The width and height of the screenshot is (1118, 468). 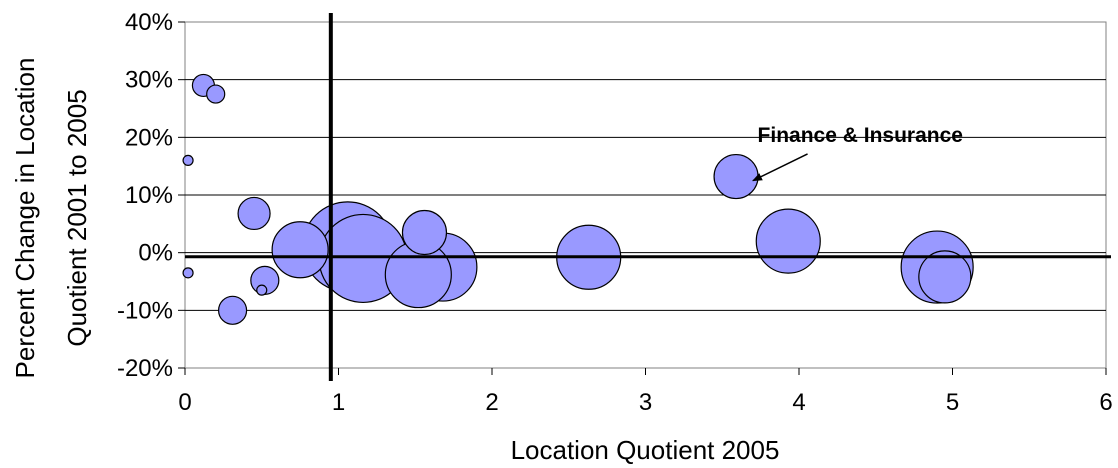 What do you see at coordinates (857, 153) in the screenshot?
I see `annotations: Finance & Insurance` at bounding box center [857, 153].